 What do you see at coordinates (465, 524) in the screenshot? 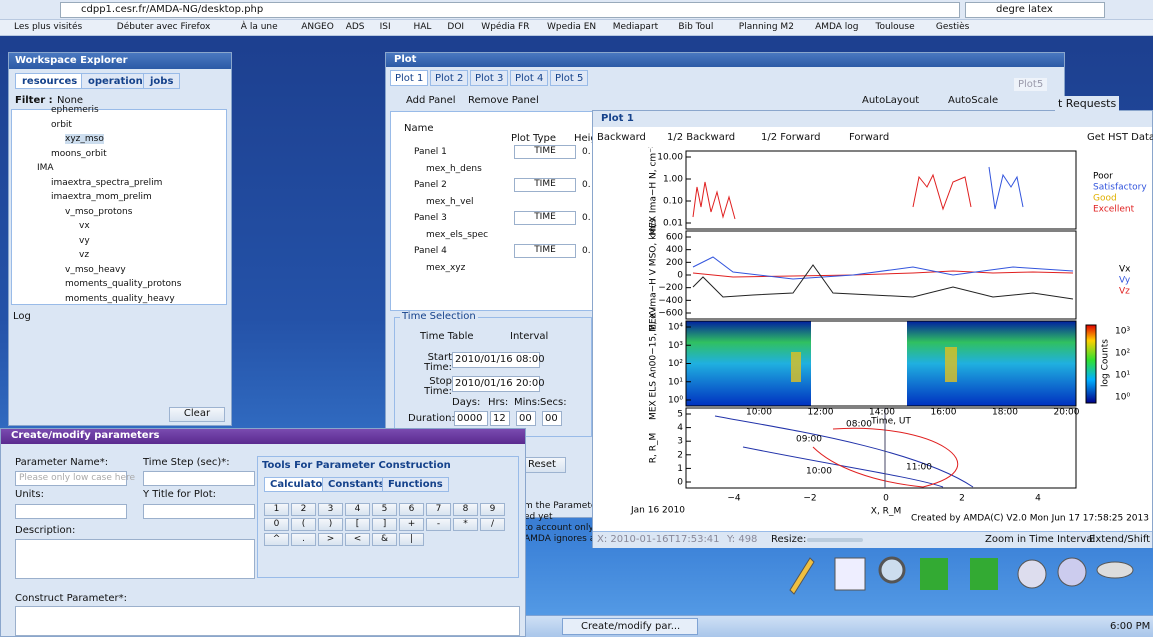
I see `key: *` at bounding box center [465, 524].